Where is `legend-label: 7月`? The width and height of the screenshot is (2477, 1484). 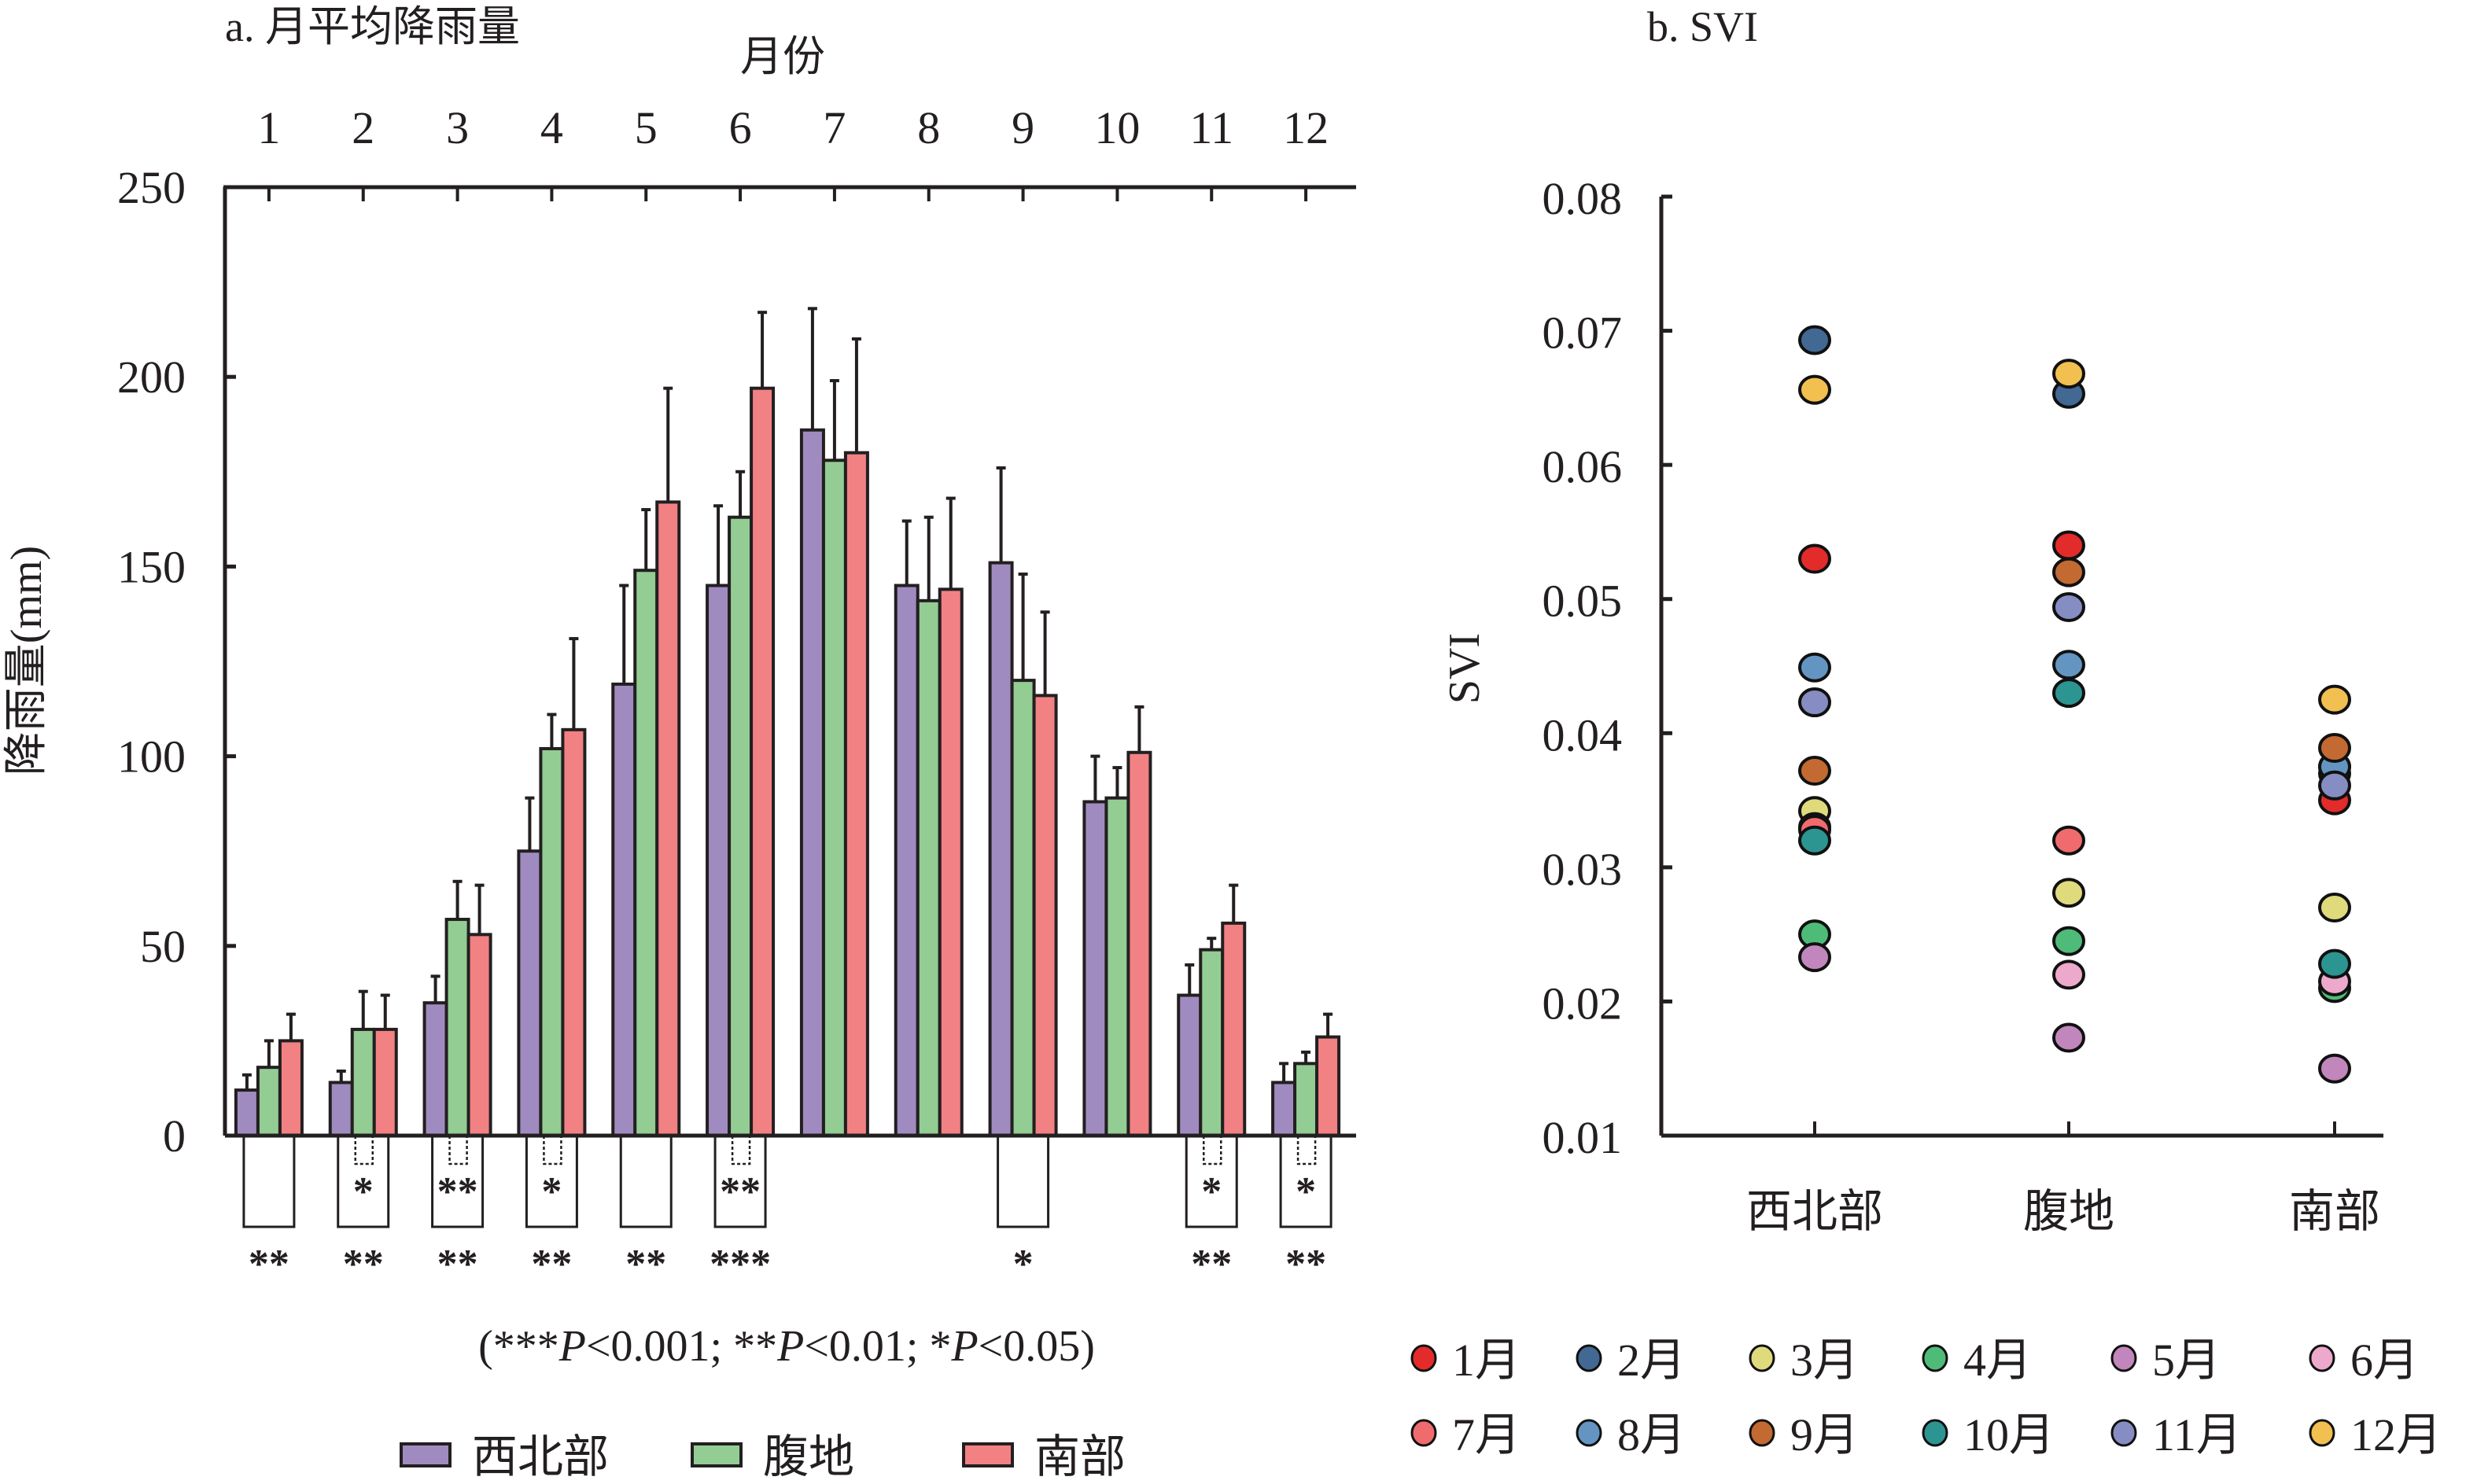
legend-label: 7月 is located at coordinates (1486, 1434).